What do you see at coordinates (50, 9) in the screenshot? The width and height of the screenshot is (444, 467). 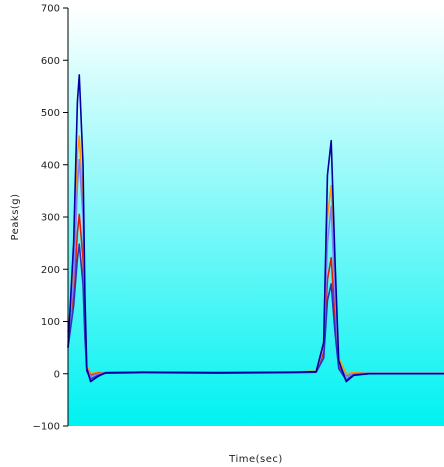 I see `y-tick-label: 700` at bounding box center [50, 9].